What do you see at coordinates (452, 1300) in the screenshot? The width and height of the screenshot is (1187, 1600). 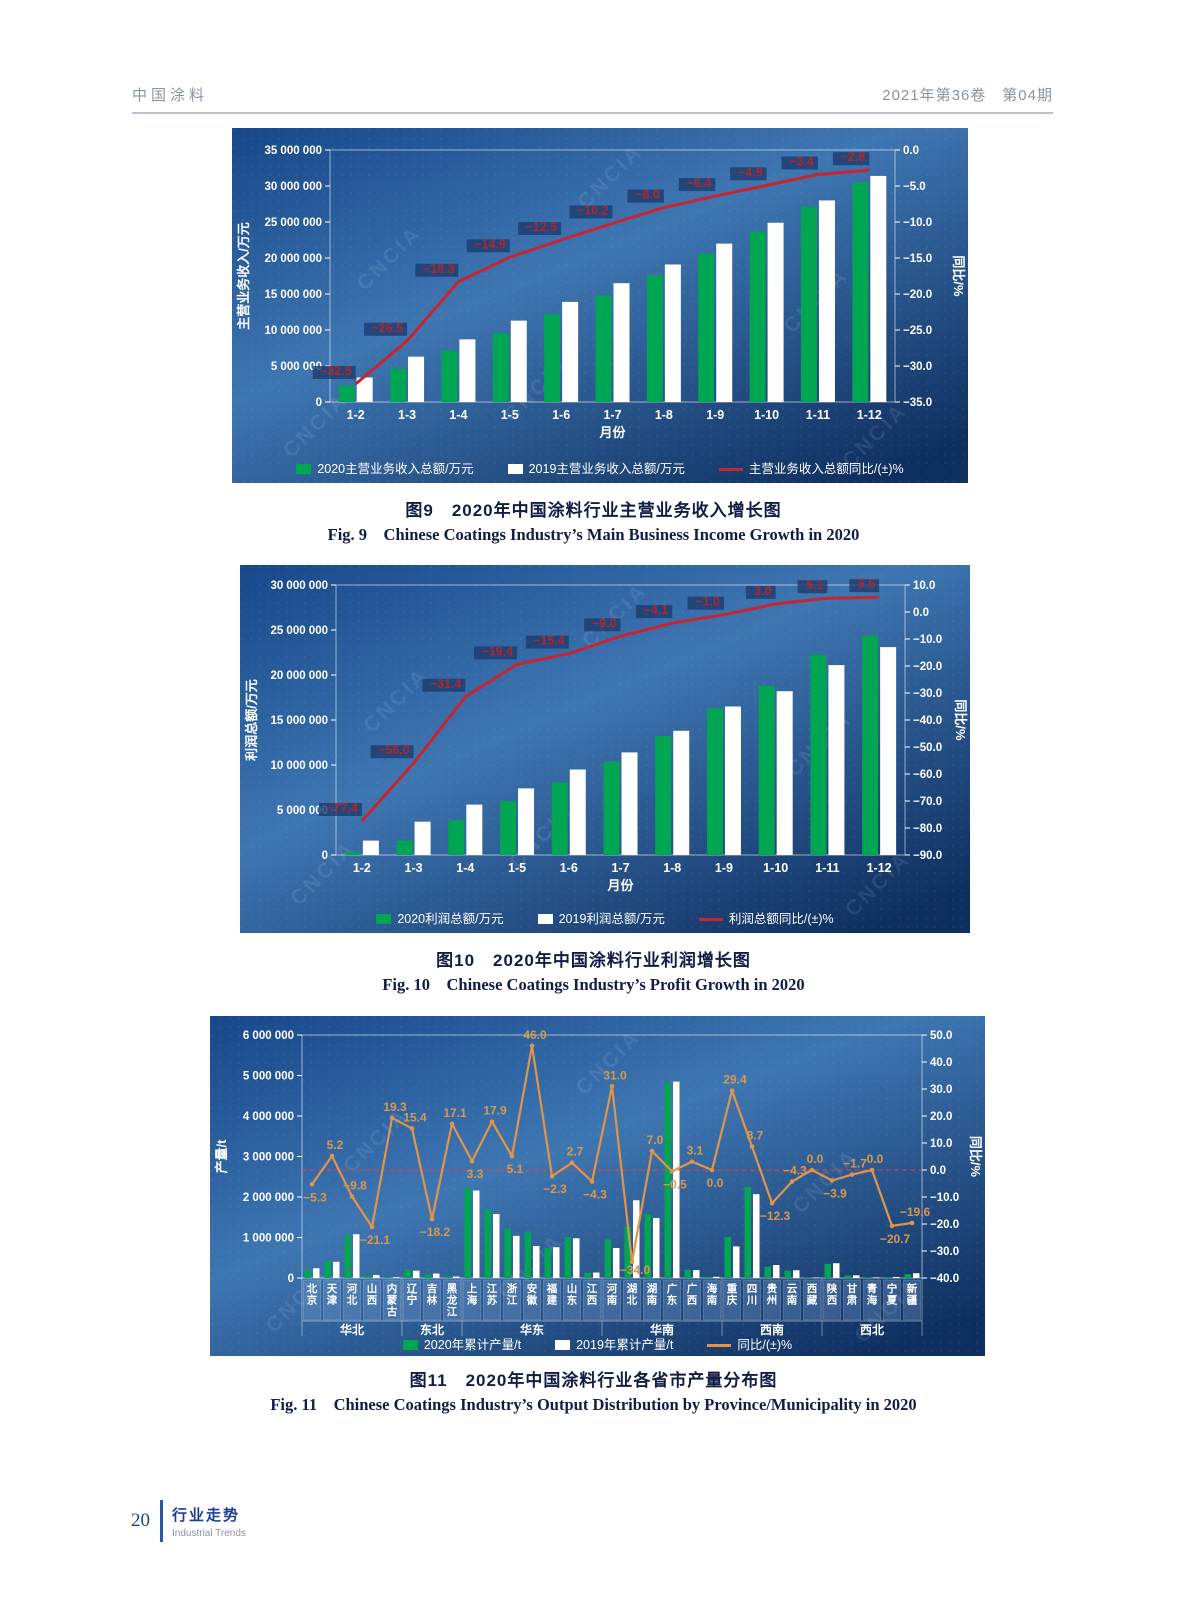 I see `svg-text: 龙` at bounding box center [452, 1300].